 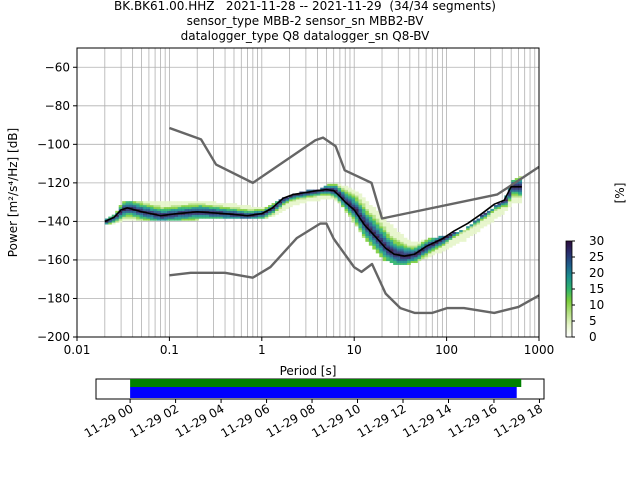 I want to click on colorbar-tick-label: 20, so click(x=596, y=273).